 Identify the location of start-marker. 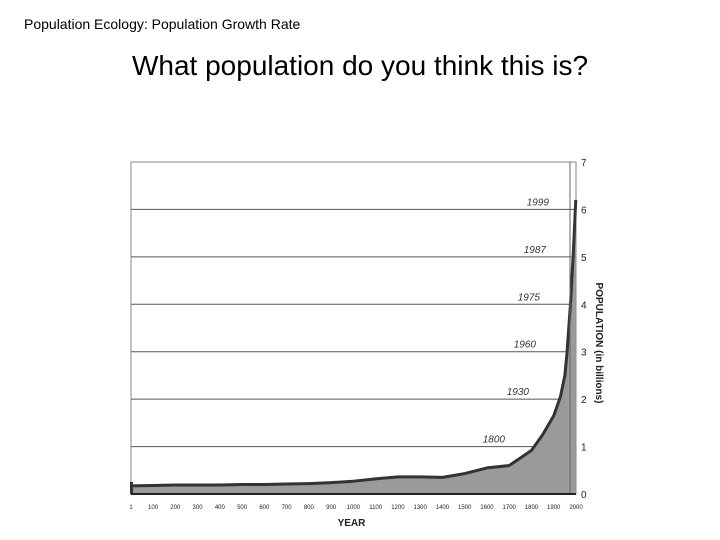
(131, 487).